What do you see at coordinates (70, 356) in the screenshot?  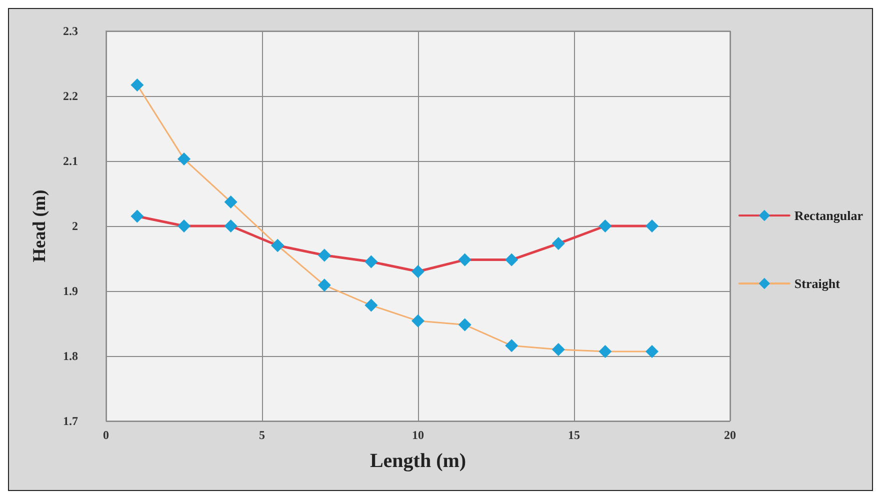 I see `y-tick-label: 1.8` at bounding box center [70, 356].